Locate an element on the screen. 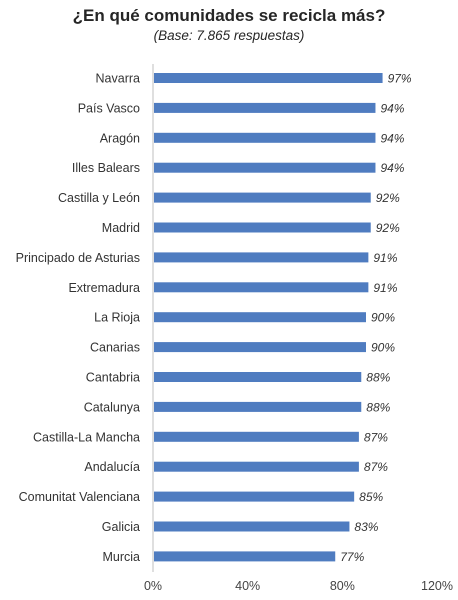 The height and width of the screenshot is (600, 458). x-tick-label: 80% is located at coordinates (342, 586).